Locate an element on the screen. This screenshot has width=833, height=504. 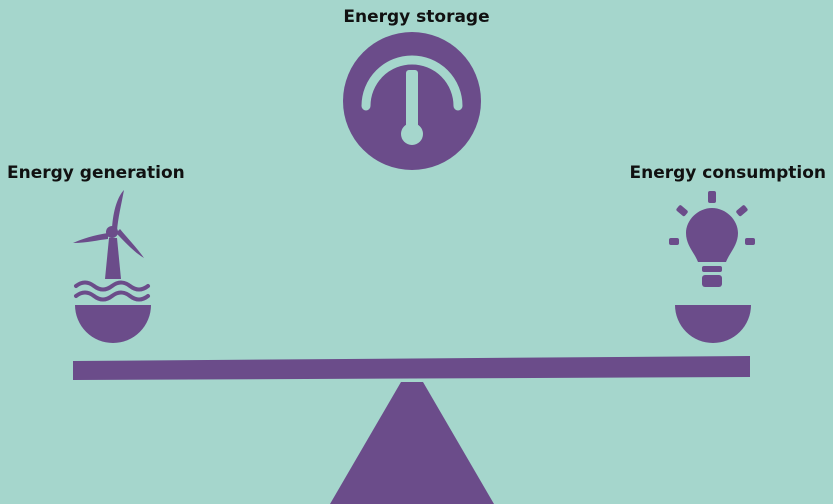
seesaw-beam is located at coordinates (411, 368).